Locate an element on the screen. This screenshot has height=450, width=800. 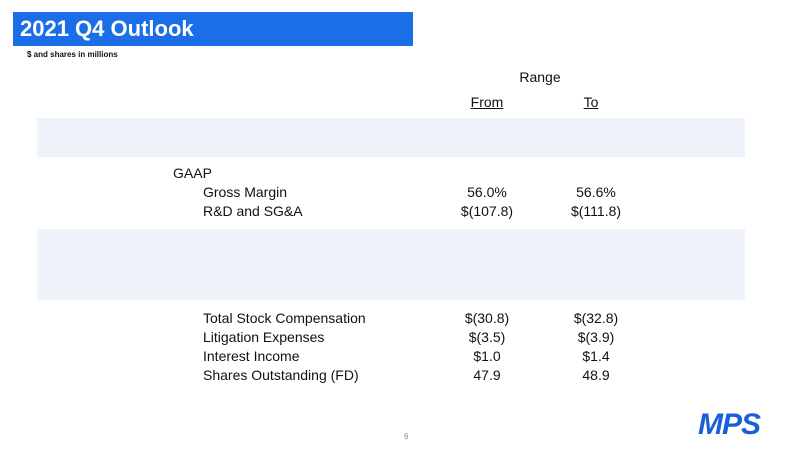
group-header: Range is located at coordinates (540, 77).